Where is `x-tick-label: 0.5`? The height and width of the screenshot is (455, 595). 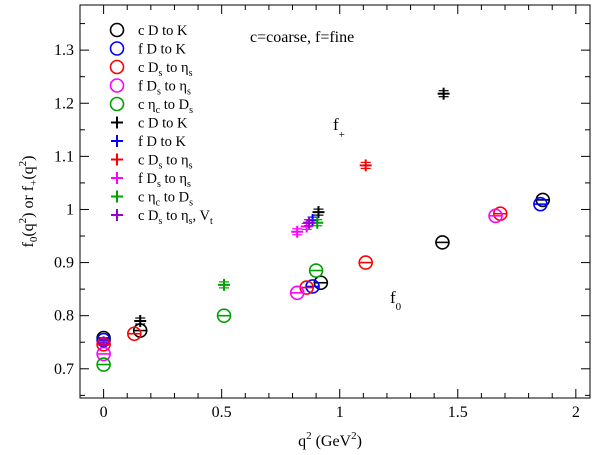 x-tick-label: 0.5 is located at coordinates (222, 412).